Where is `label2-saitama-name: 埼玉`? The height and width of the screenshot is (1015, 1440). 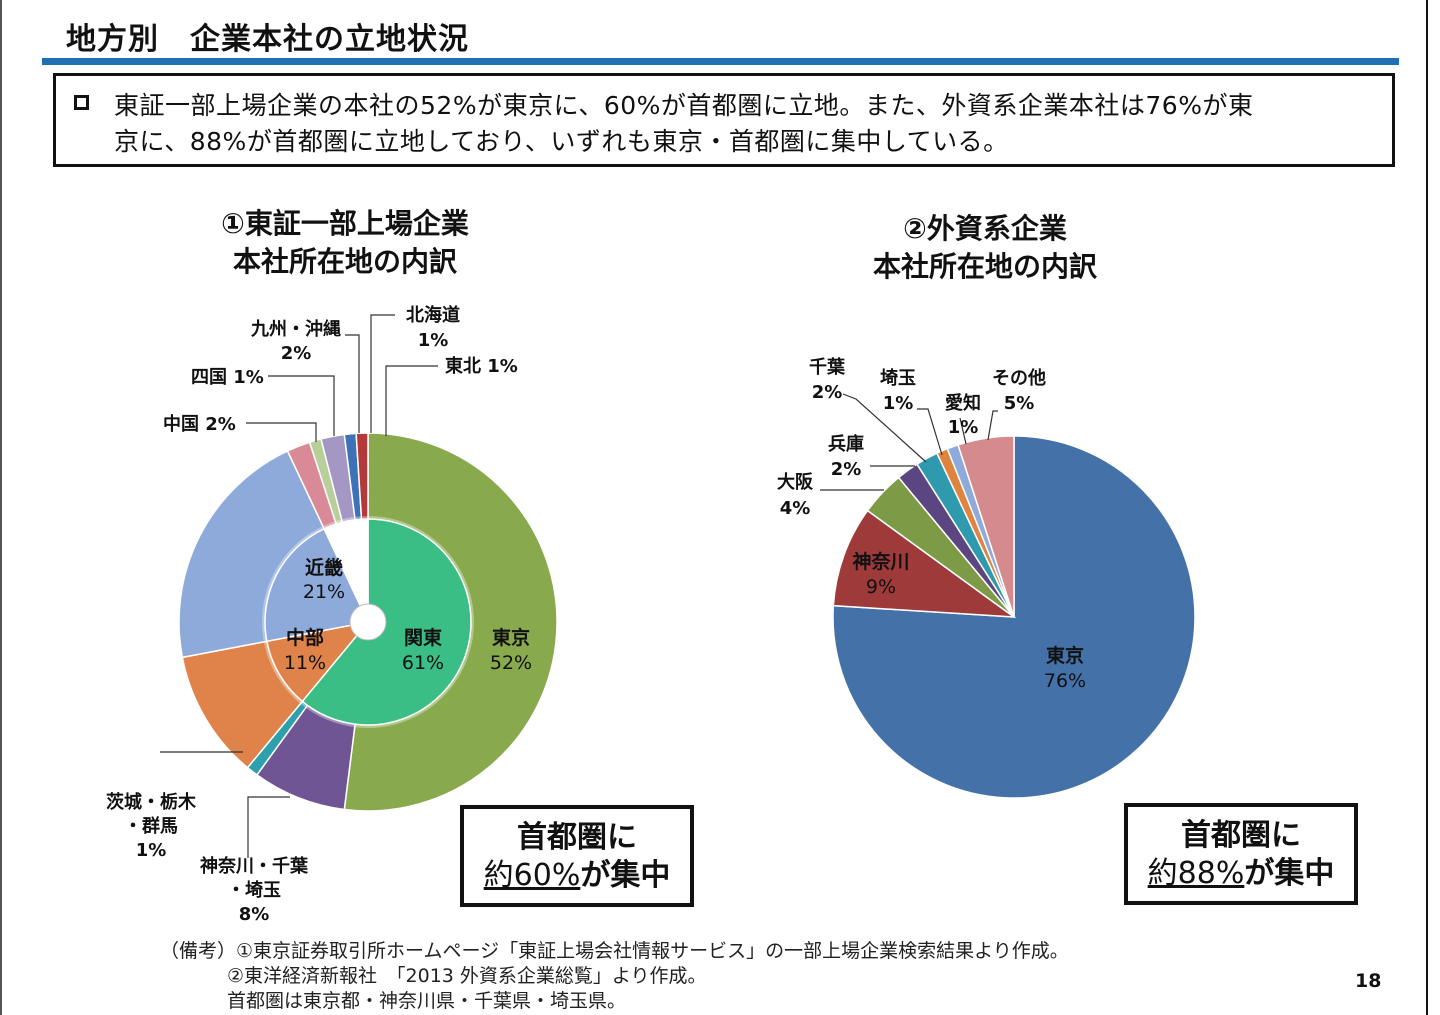 label2-saitama-name: 埼玉 is located at coordinates (898, 378).